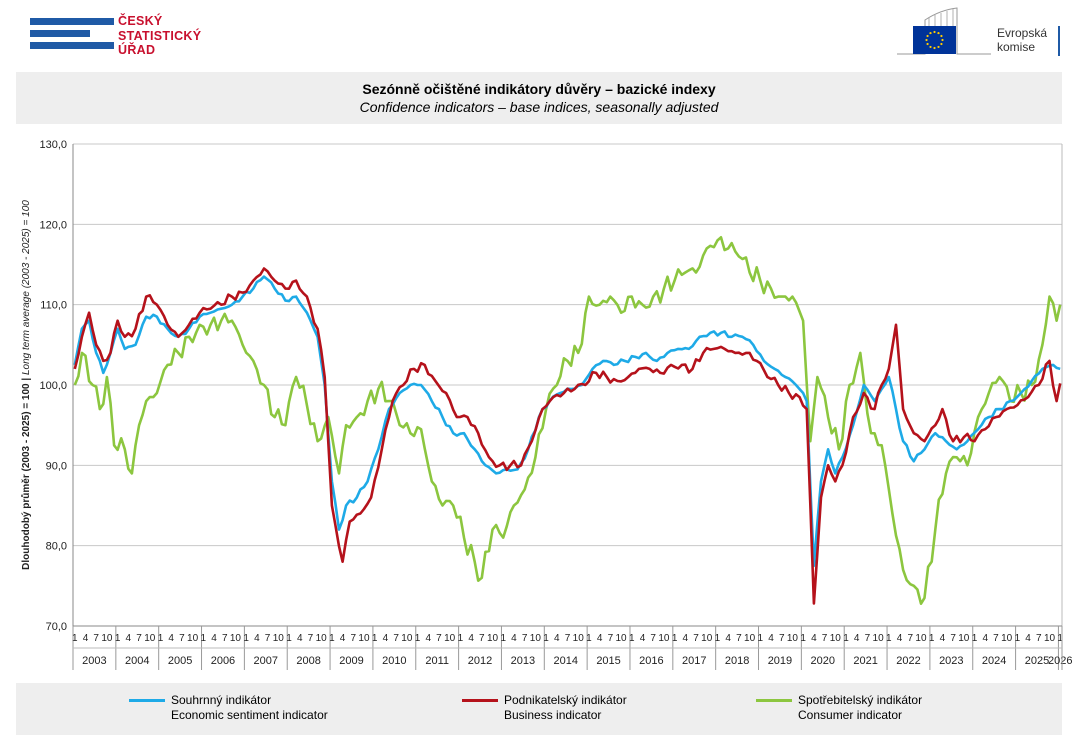 The height and width of the screenshot is (751, 1075). I want to click on x-year-label: 2006, so click(223, 661).